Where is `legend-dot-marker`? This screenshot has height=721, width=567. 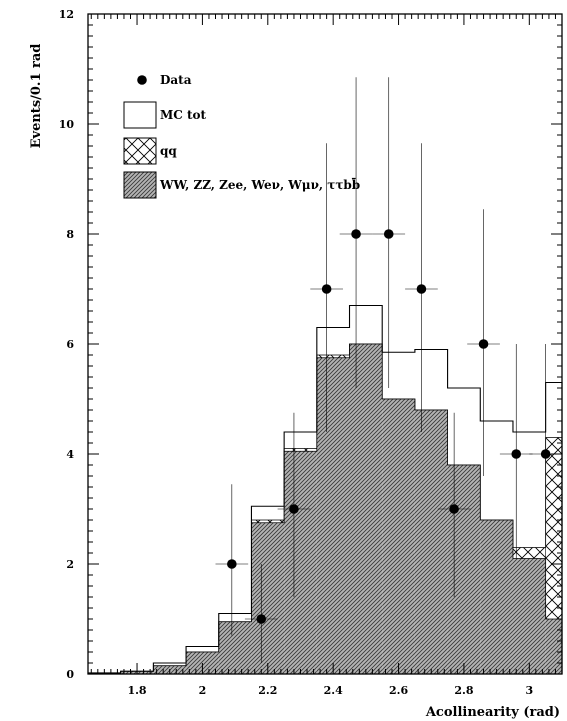 legend-dot-marker is located at coordinates (142, 80).